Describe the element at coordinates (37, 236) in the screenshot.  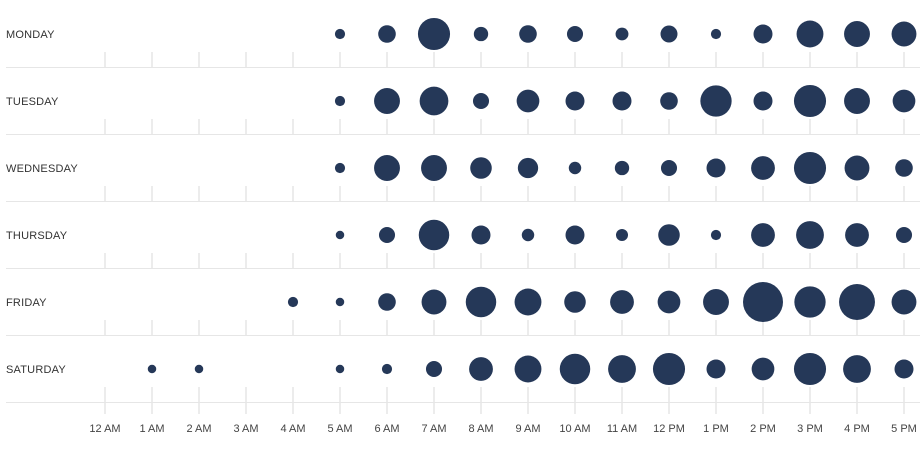
I see `day-label: THURSDAY` at that location.